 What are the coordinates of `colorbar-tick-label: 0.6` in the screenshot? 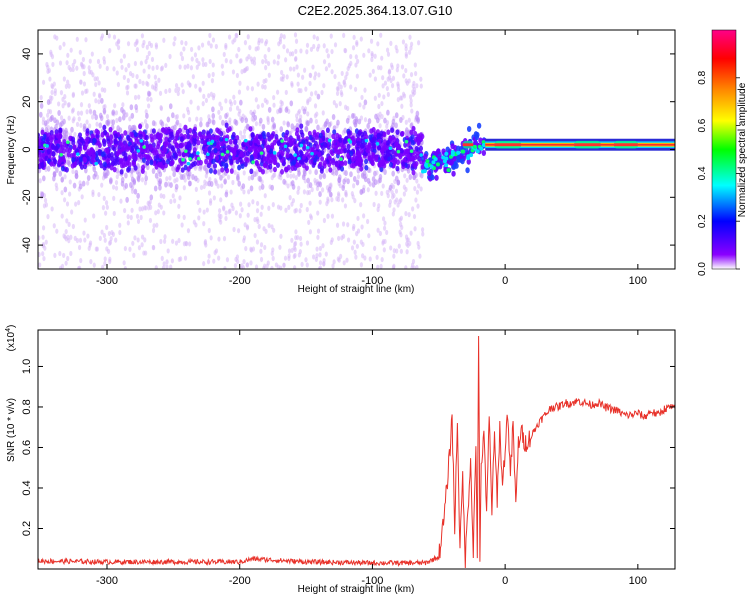 It's located at (702, 125).